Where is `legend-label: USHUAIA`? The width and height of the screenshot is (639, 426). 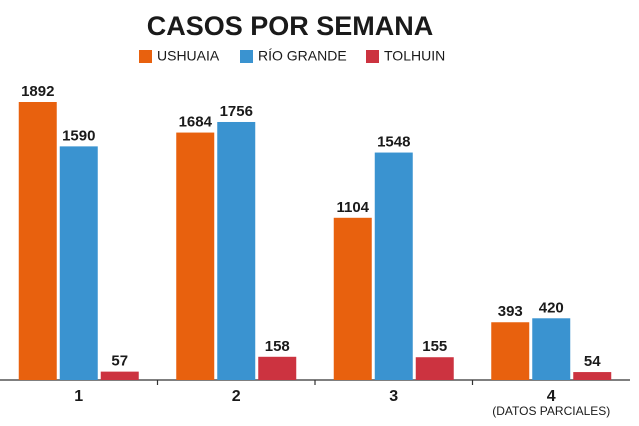 legend-label: USHUAIA is located at coordinates (188, 56).